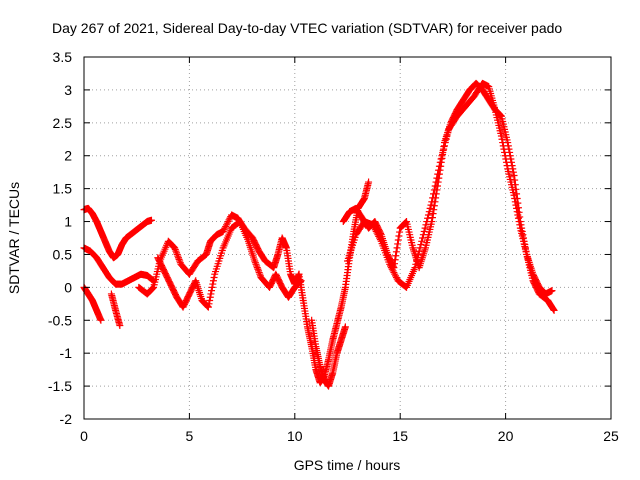 Image resolution: width=640 pixels, height=480 pixels. I want to click on x-tick-label: 10, so click(295, 436).